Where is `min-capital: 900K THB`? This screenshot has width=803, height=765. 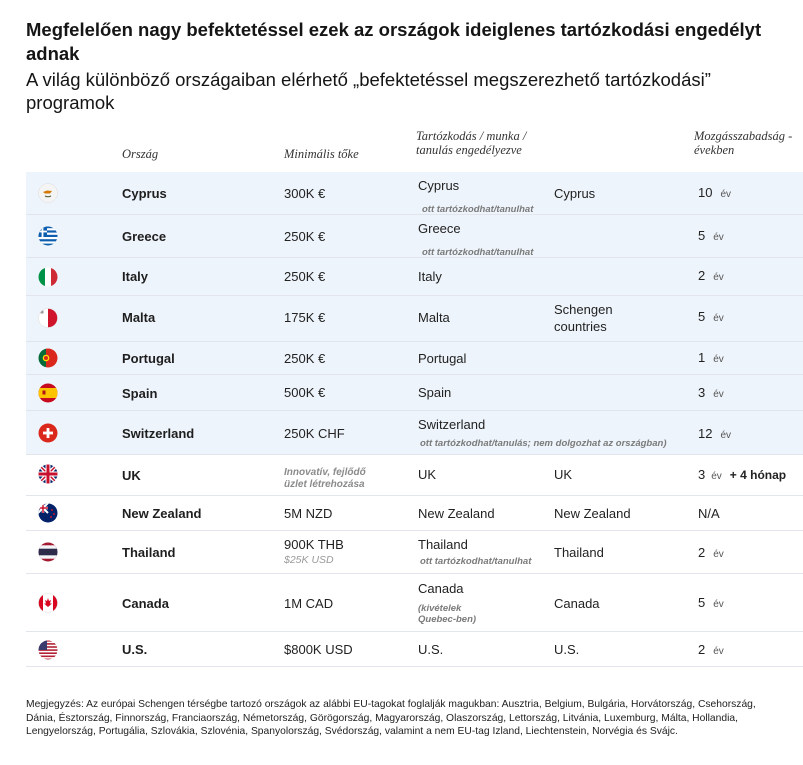 min-capital: 900K THB is located at coordinates (314, 544).